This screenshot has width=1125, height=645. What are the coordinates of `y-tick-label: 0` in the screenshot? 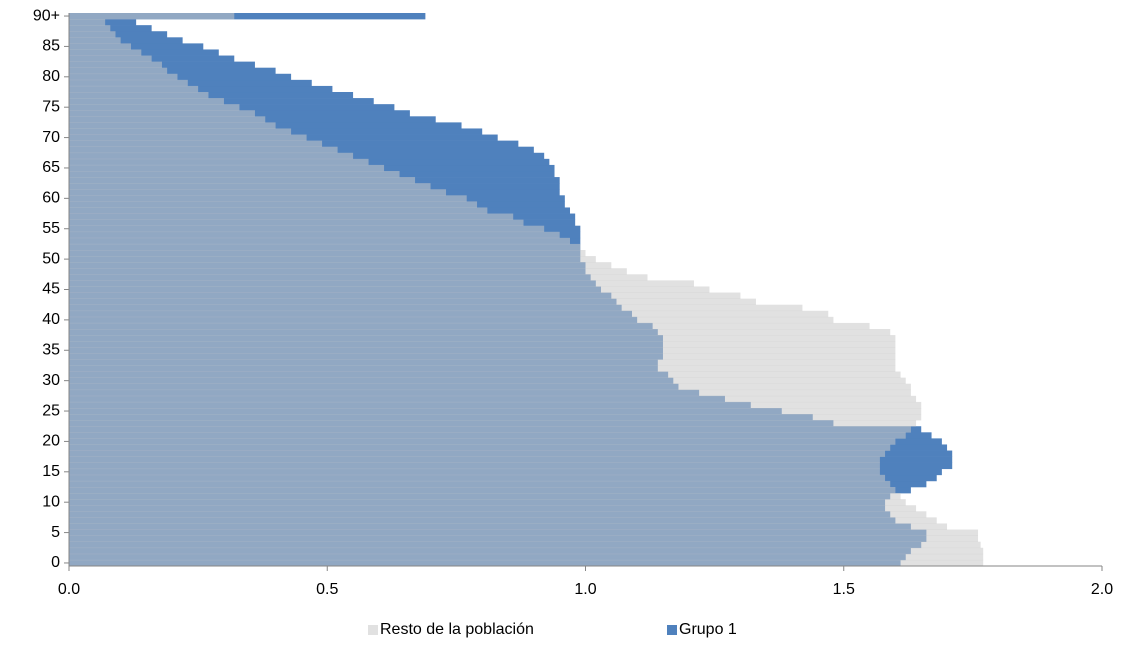 It's located at (55, 562).